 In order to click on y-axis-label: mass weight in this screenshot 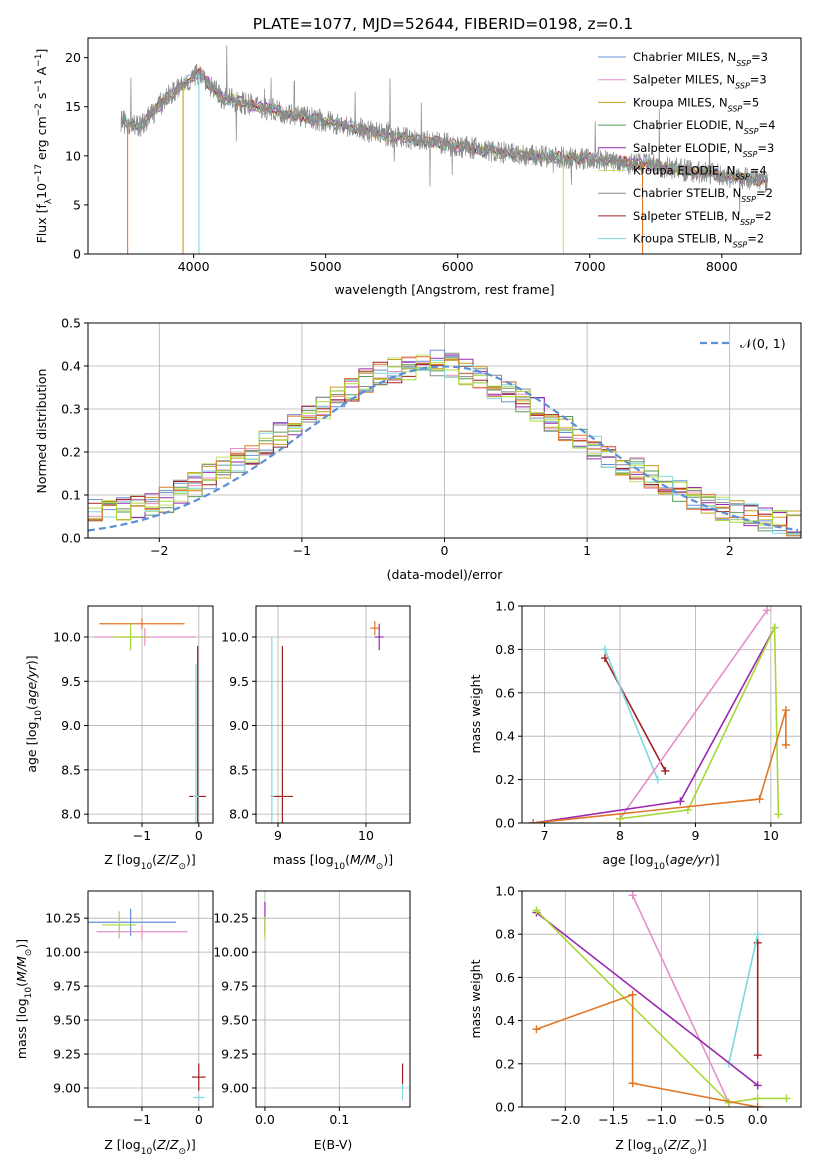, I will do `click(475, 713)`.